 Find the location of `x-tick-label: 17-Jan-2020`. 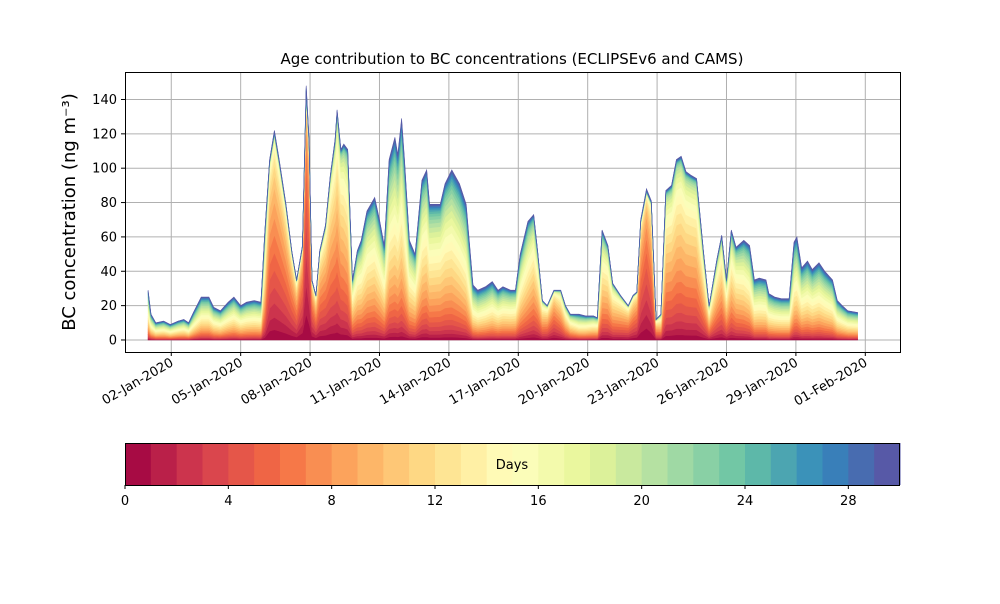

x-tick-label: 17-Jan-2020 is located at coordinates (485, 381).